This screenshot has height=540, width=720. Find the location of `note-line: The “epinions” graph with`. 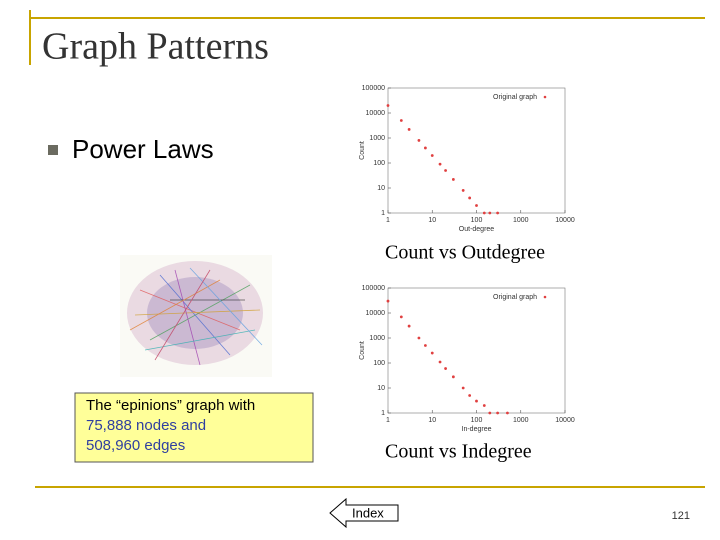

note-line: The “epinions” graph with is located at coordinates (170, 405).